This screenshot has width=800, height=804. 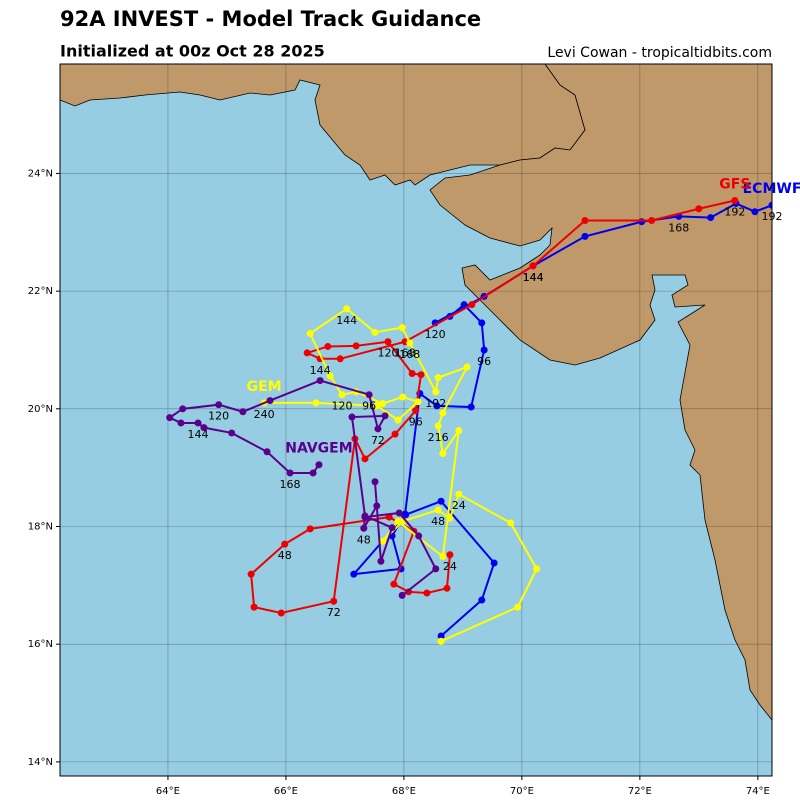 I want to click on chart-subtitle: Initialized at 00z Oct 28 2025, so click(x=192, y=51).